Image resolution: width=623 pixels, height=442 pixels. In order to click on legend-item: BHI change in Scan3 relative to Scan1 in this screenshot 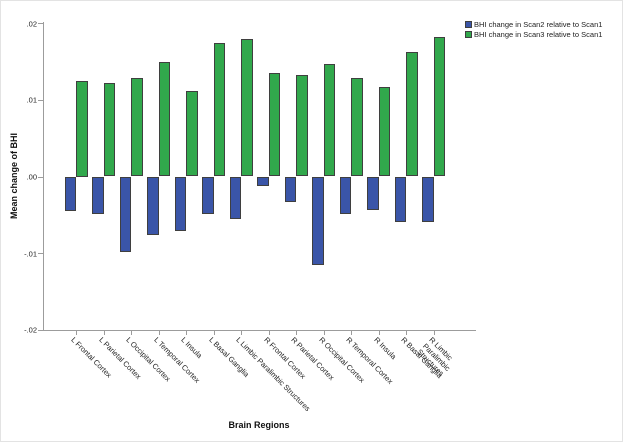, I will do `click(534, 34)`.